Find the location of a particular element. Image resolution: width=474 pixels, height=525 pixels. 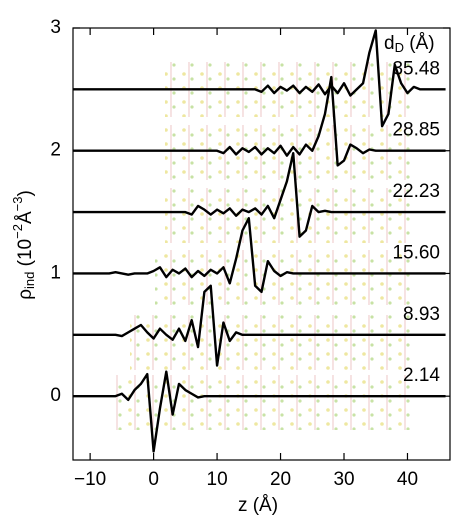

y-axis-label: ρind (10−2Å−3) is located at coordinates (23, 245).